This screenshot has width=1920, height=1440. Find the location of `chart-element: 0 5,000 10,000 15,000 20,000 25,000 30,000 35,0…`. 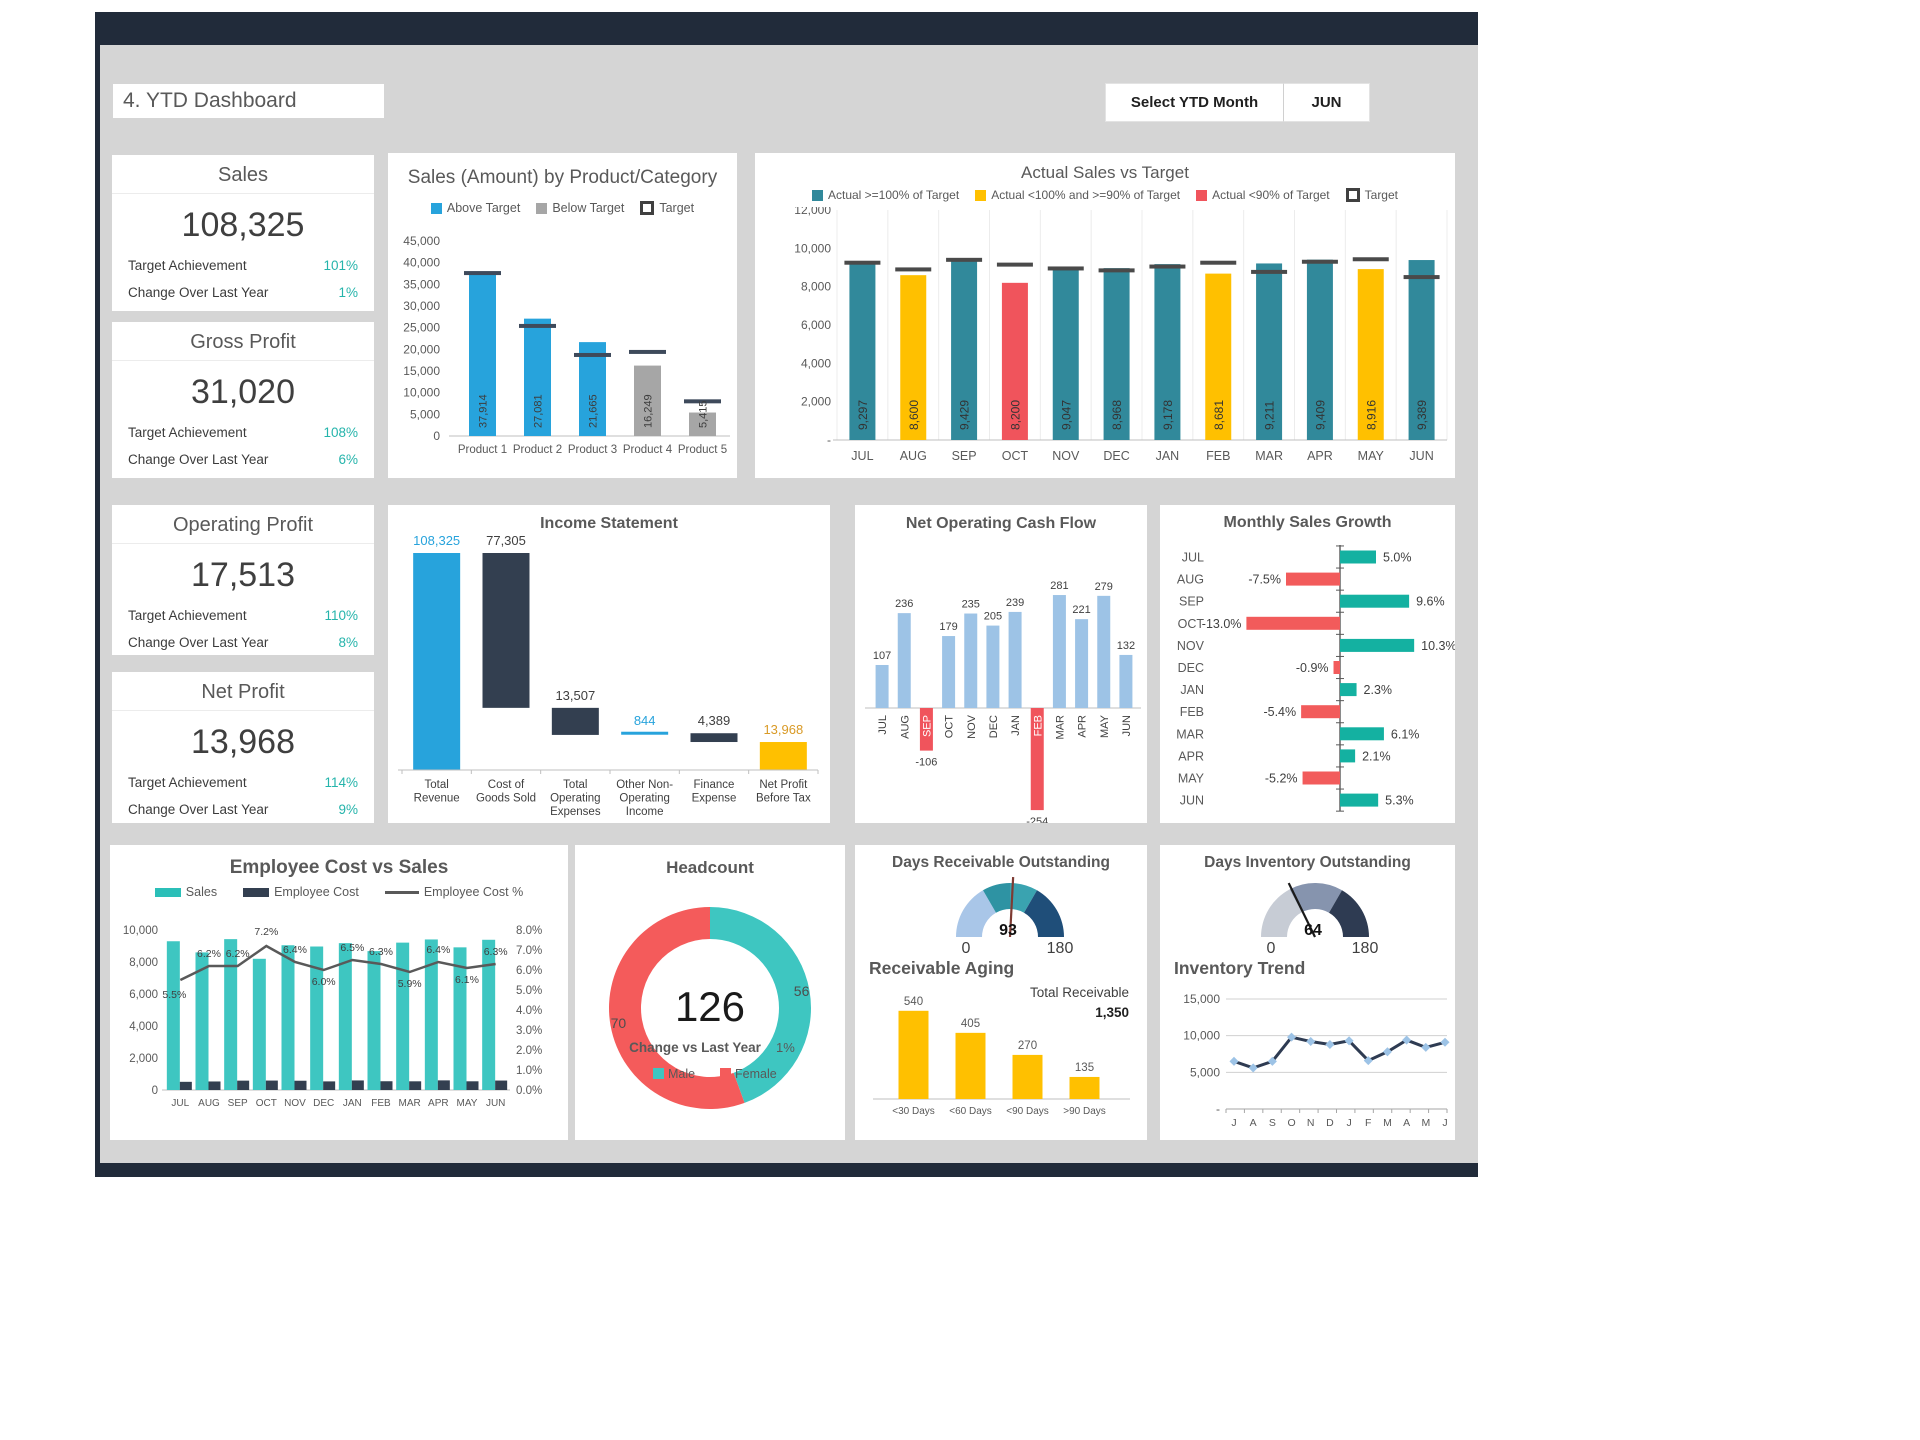

chart-element: 0 5,000 10,000 15,000 20,000 25,000 30,000 35,0… is located at coordinates (566, 345).